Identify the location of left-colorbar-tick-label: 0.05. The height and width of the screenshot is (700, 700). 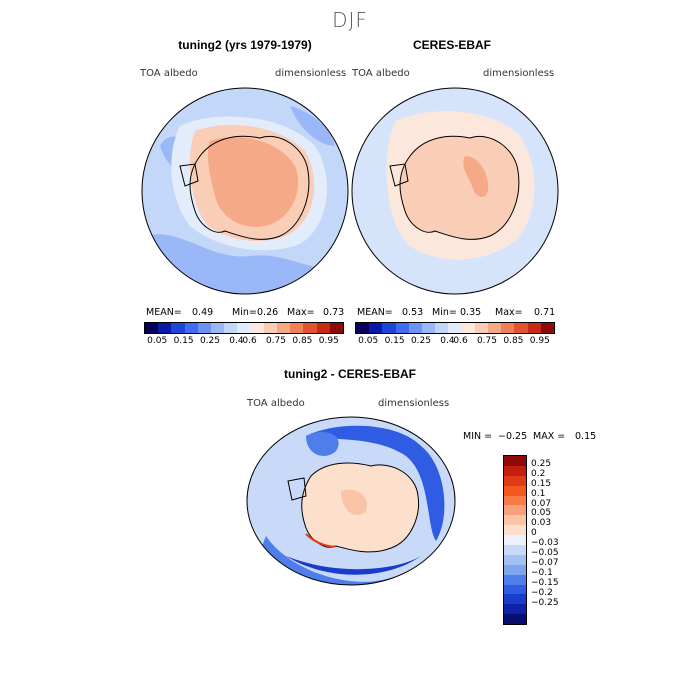
(157, 341).